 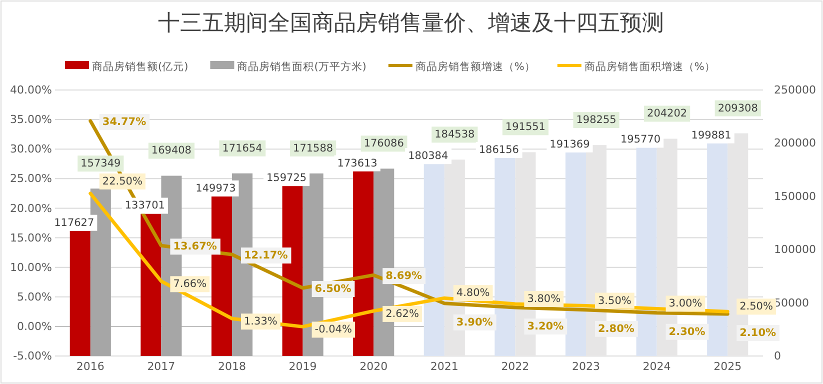 What do you see at coordinates (499, 150) in the screenshot?
I see `data-label: 186156` at bounding box center [499, 150].